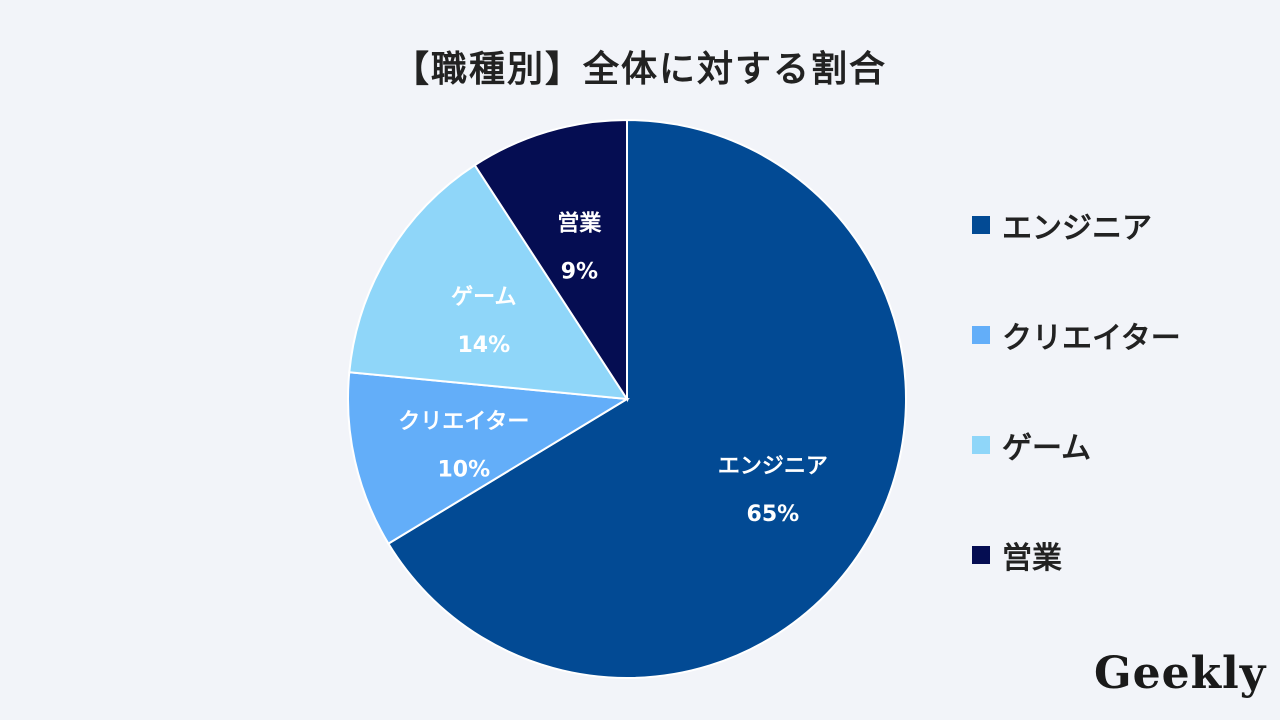  What do you see at coordinates (483, 297) in the screenshot?
I see `slice-label-game: ゲーム` at bounding box center [483, 297].